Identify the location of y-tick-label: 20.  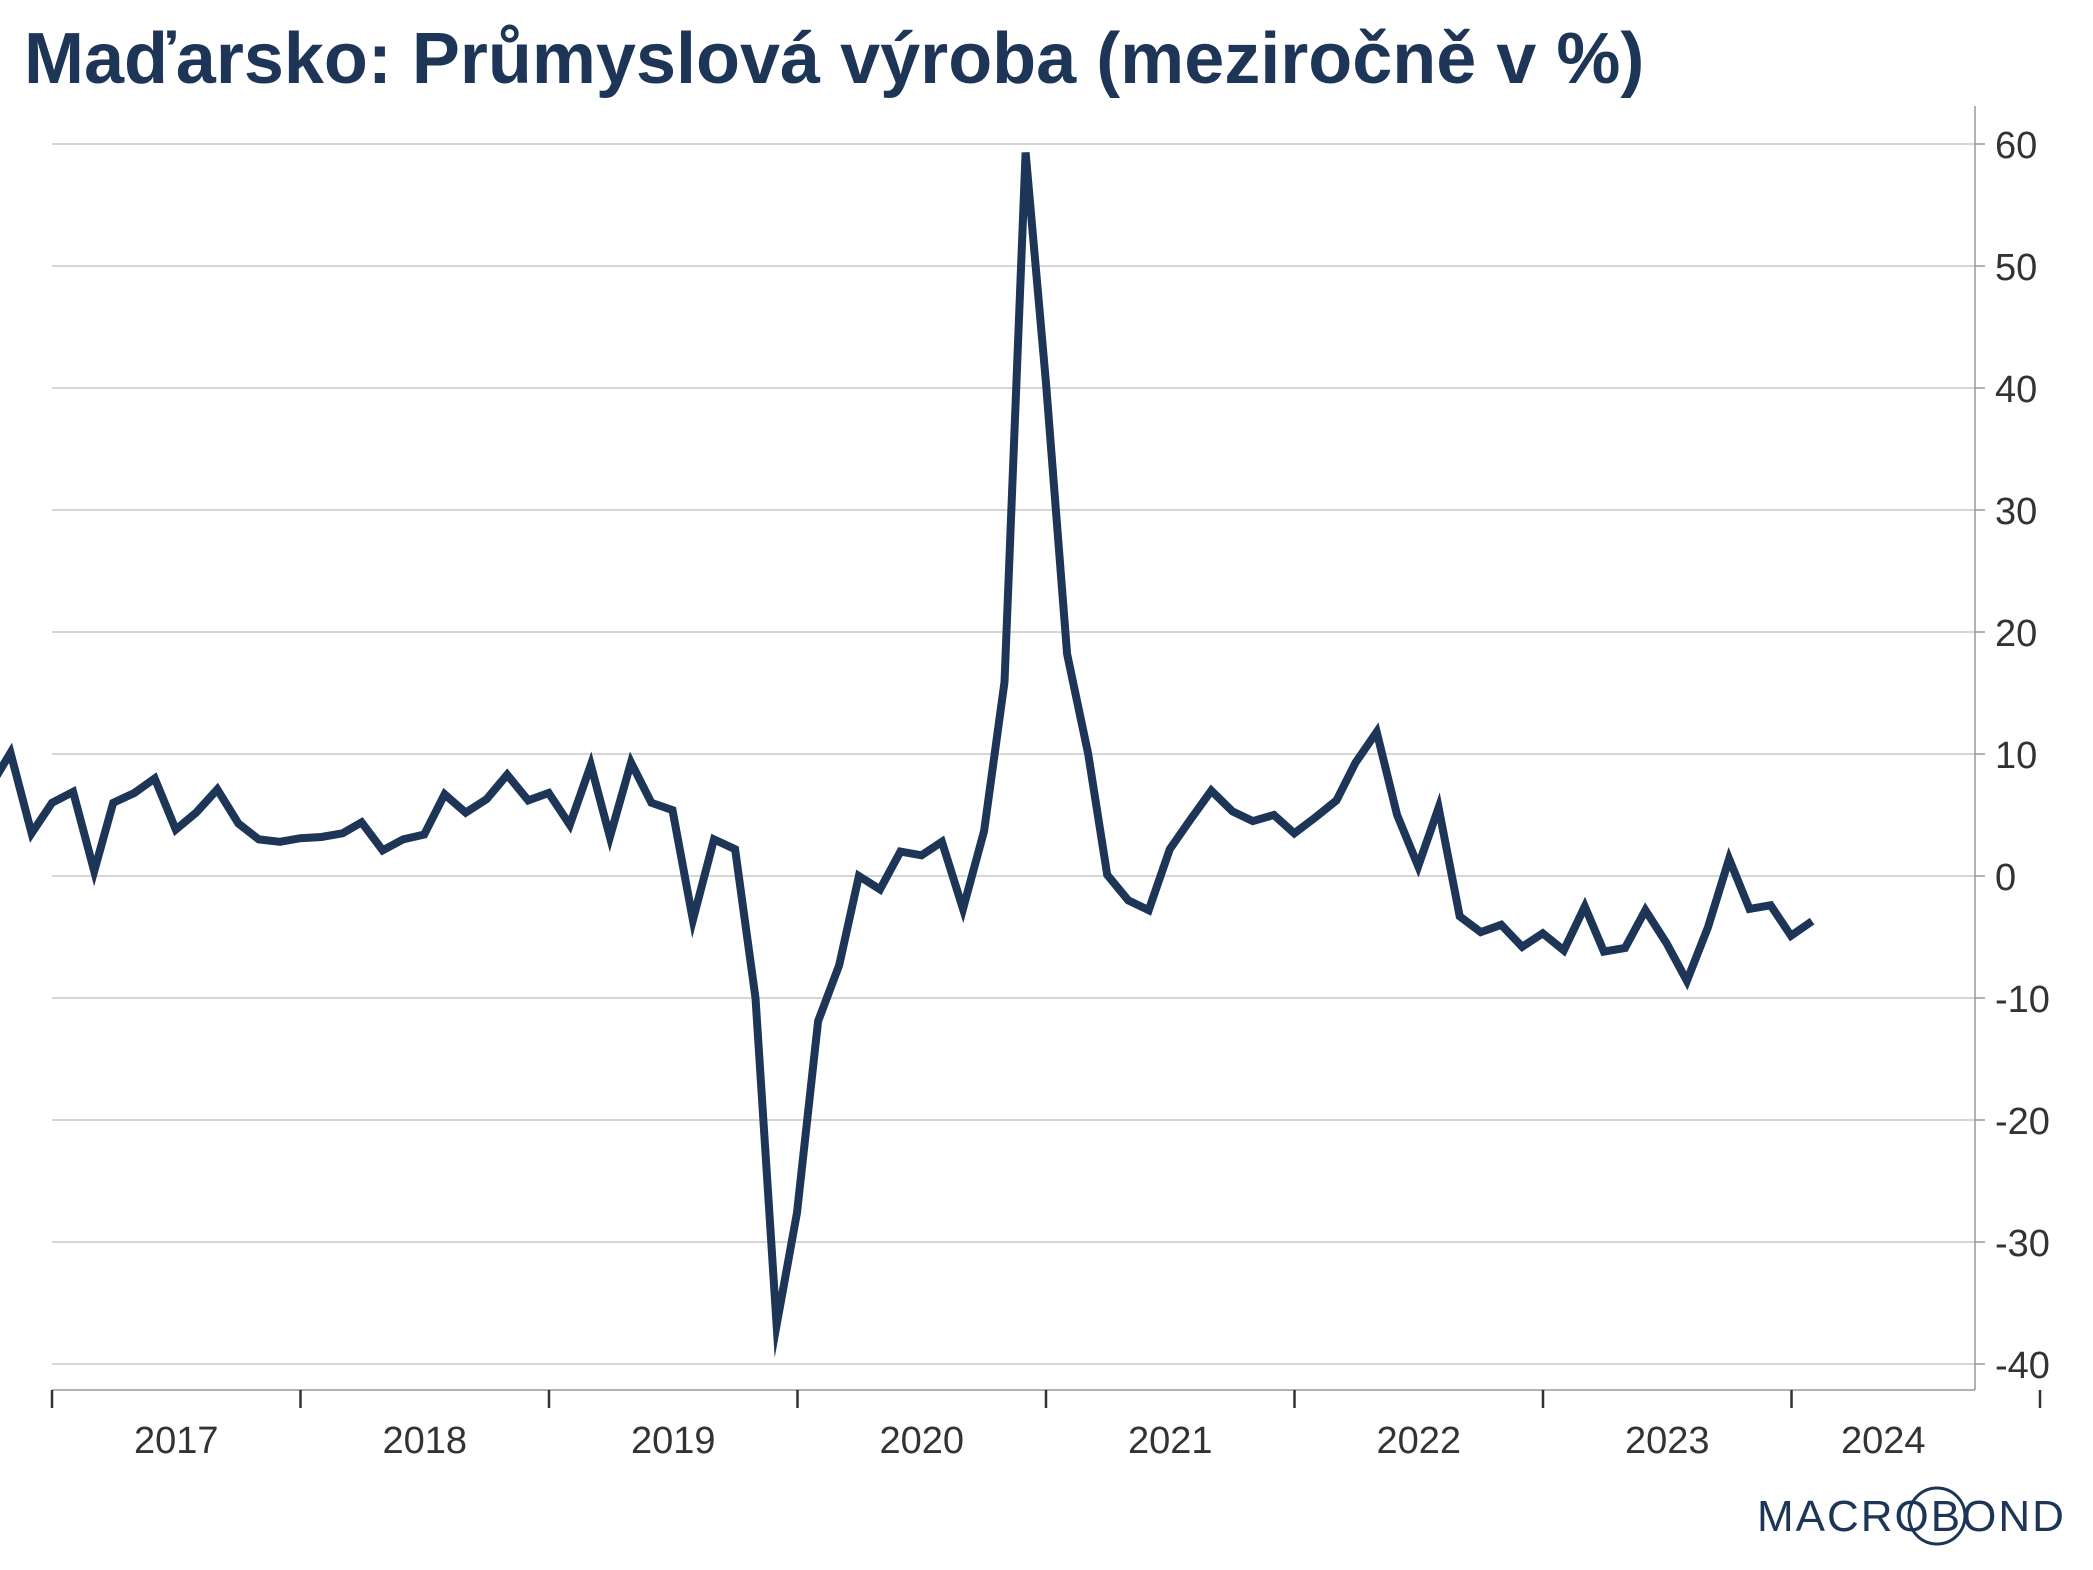
(2016, 634).